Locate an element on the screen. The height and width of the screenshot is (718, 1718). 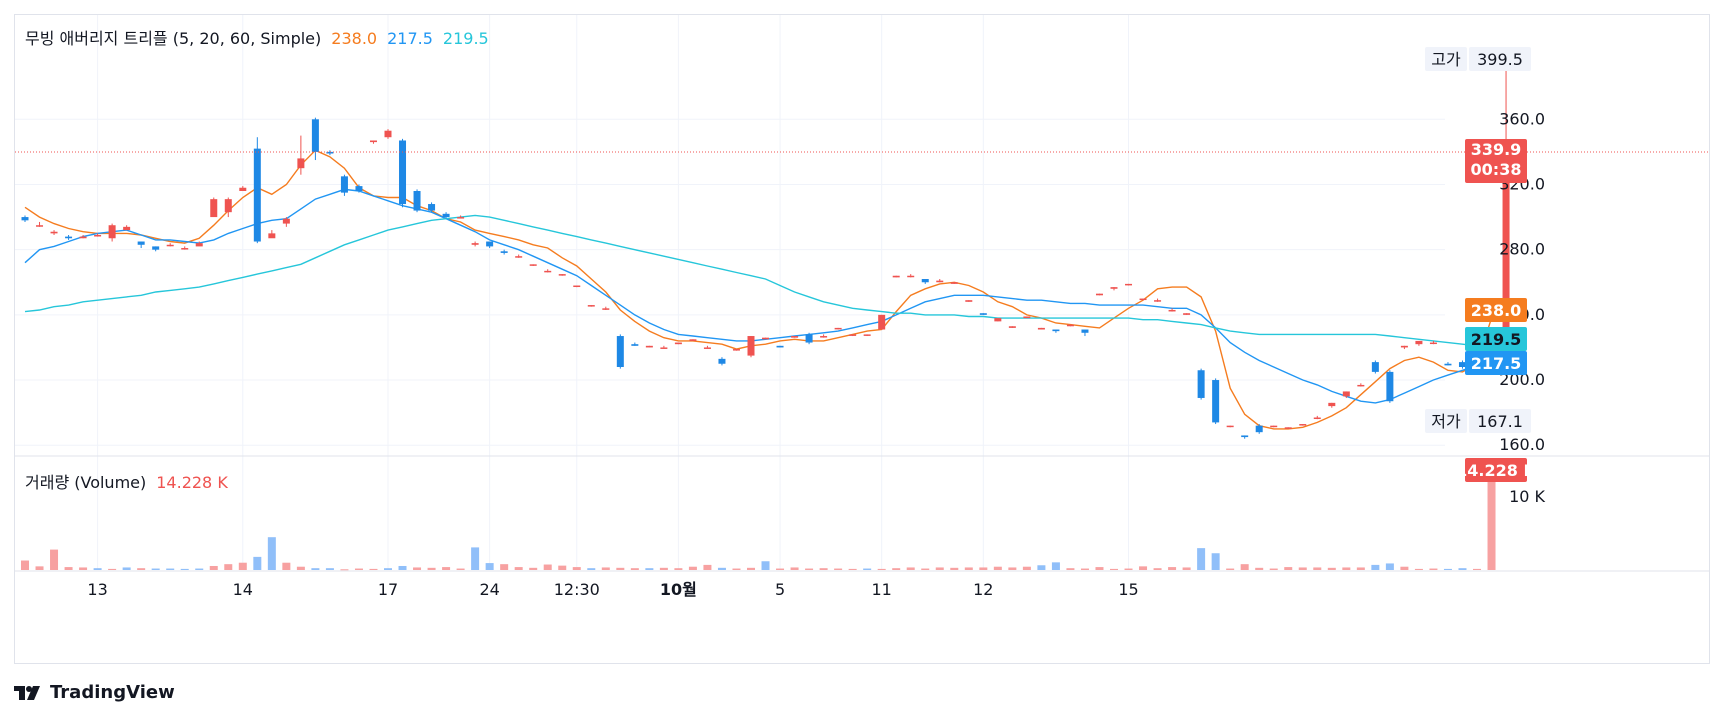
ma20-badge: 217.5 is located at coordinates (1496, 363).